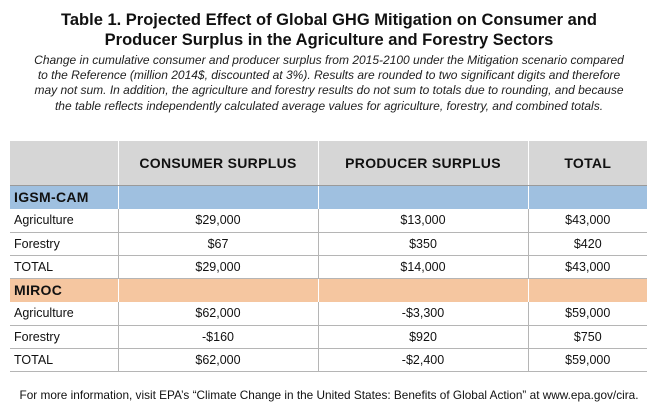 This screenshot has width=658, height=418. I want to click on table-row: TOTAL $29,000 $14,000 $43,000, so click(328, 267).